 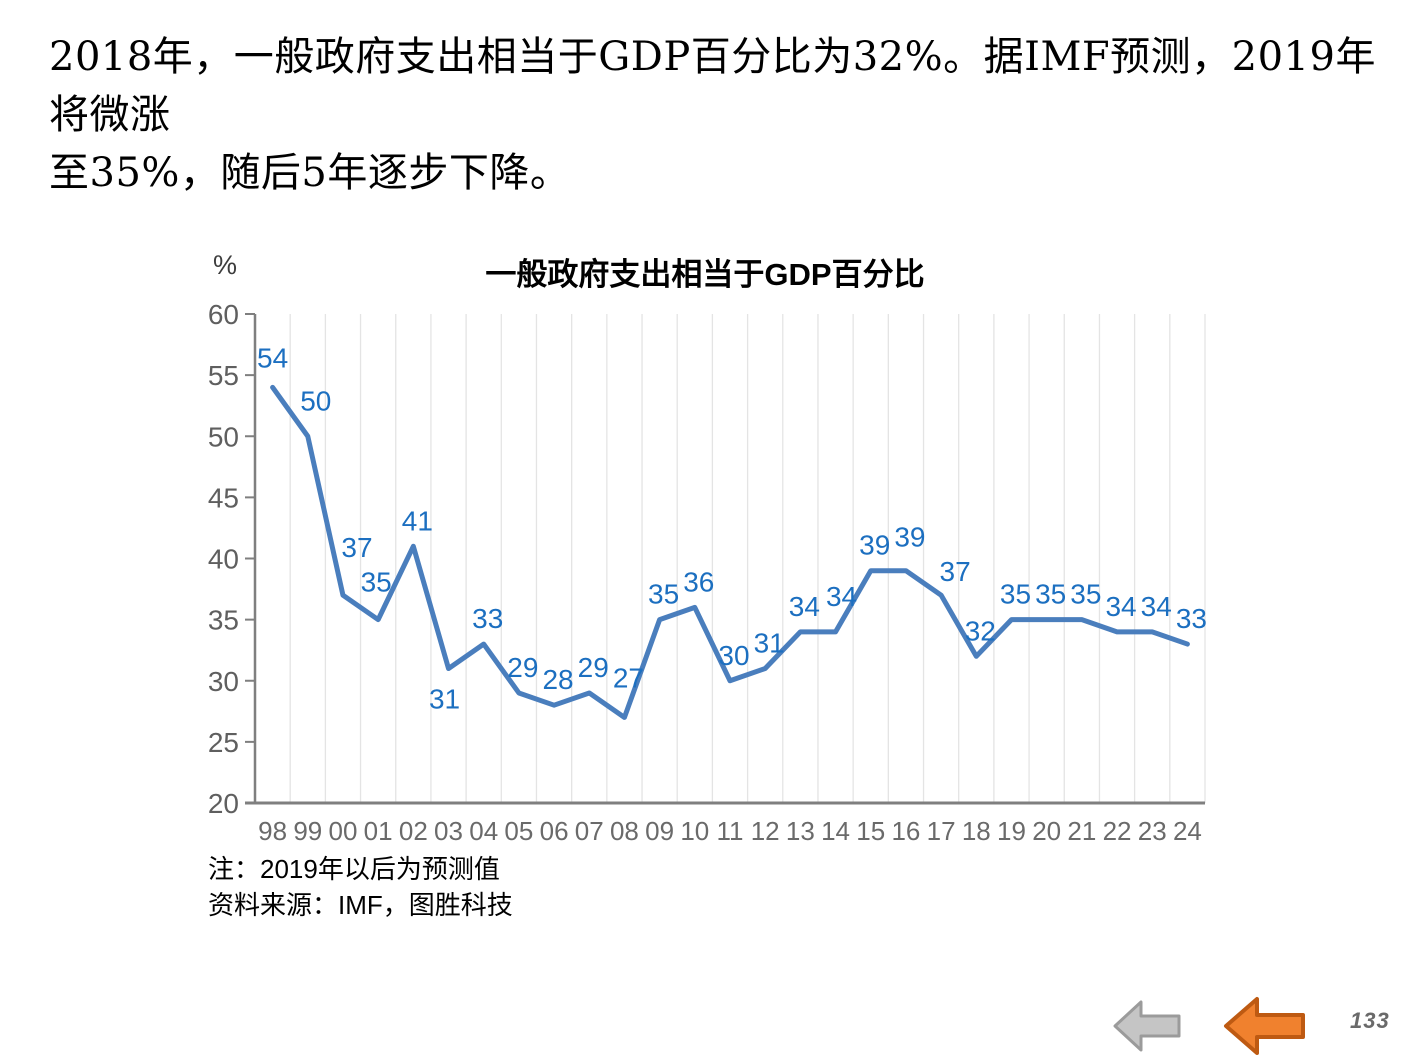 What do you see at coordinates (1046, 831) in the screenshot?
I see `x-axis-tick-label: 20` at bounding box center [1046, 831].